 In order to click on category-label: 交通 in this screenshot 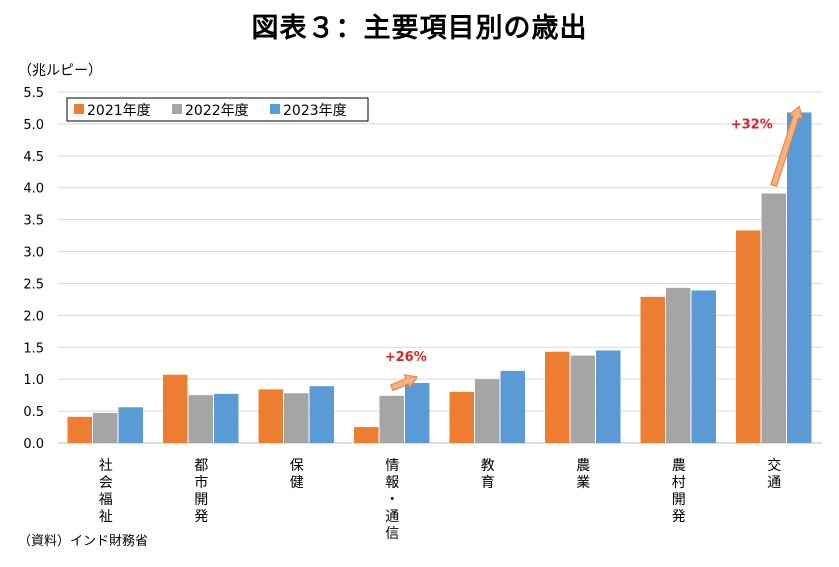, I will do `click(774, 474)`.